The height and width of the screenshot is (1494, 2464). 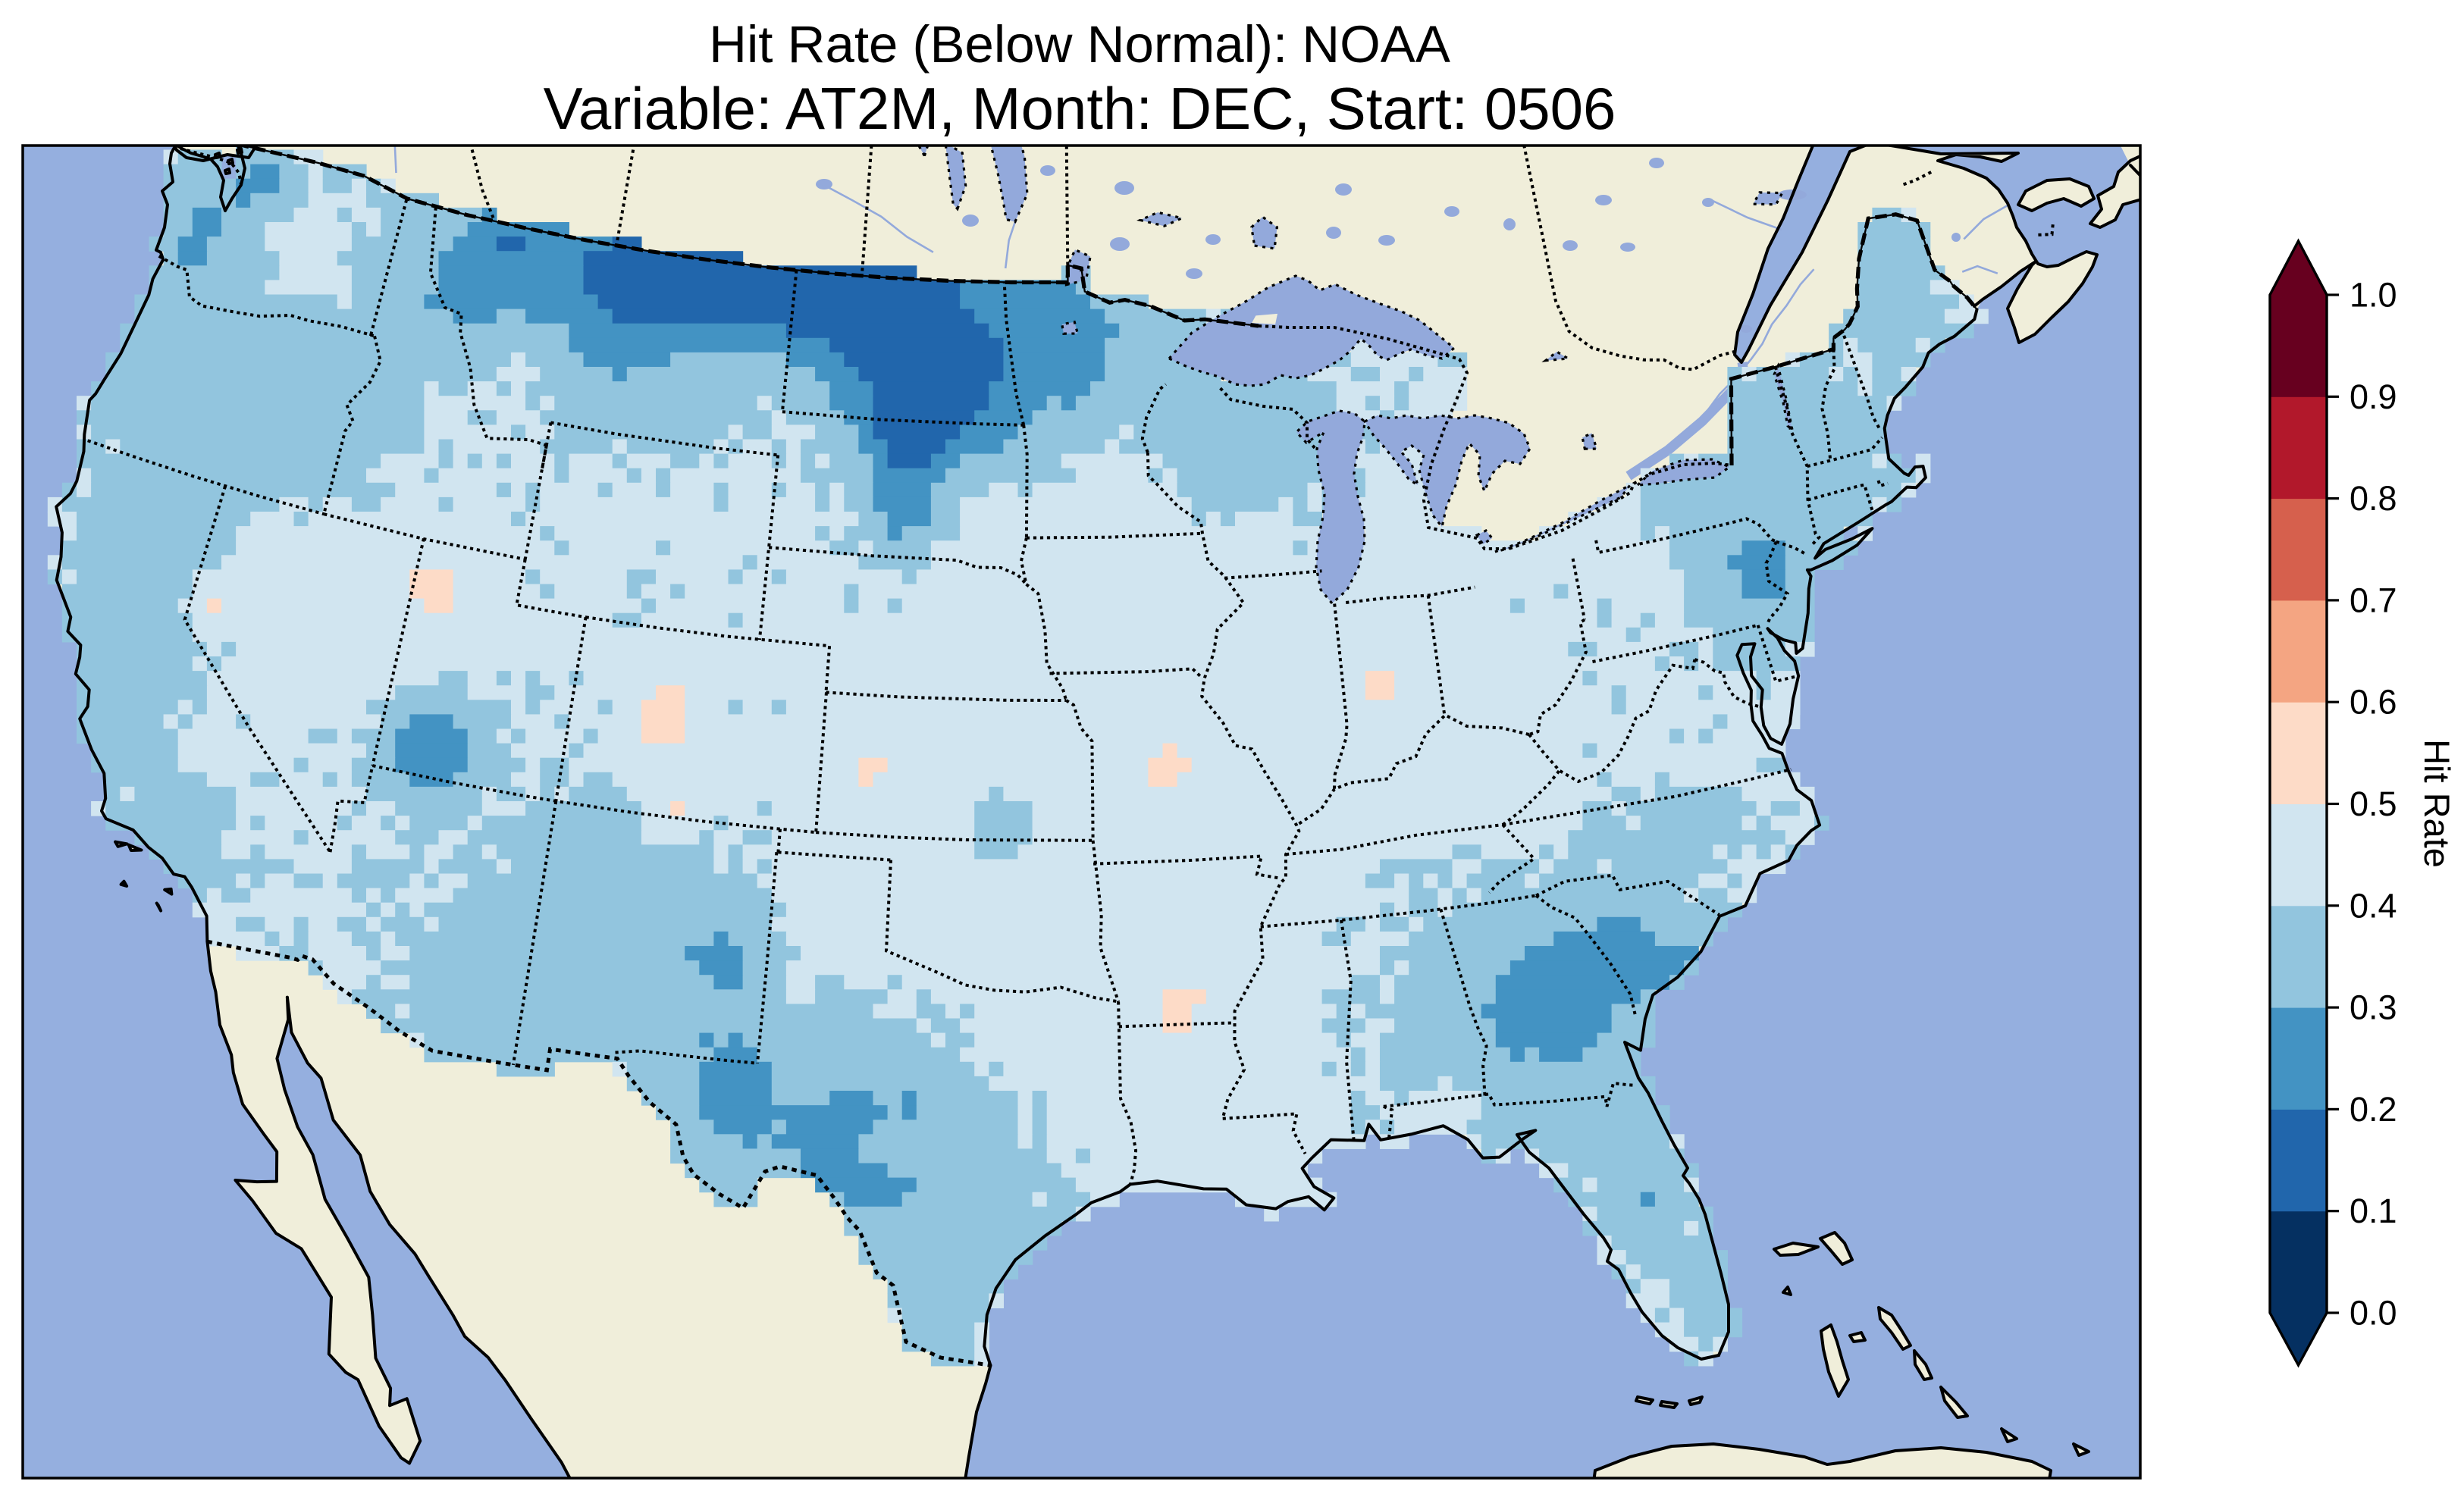 I want to click on svg-text: 0.7, so click(x=2374, y=600).